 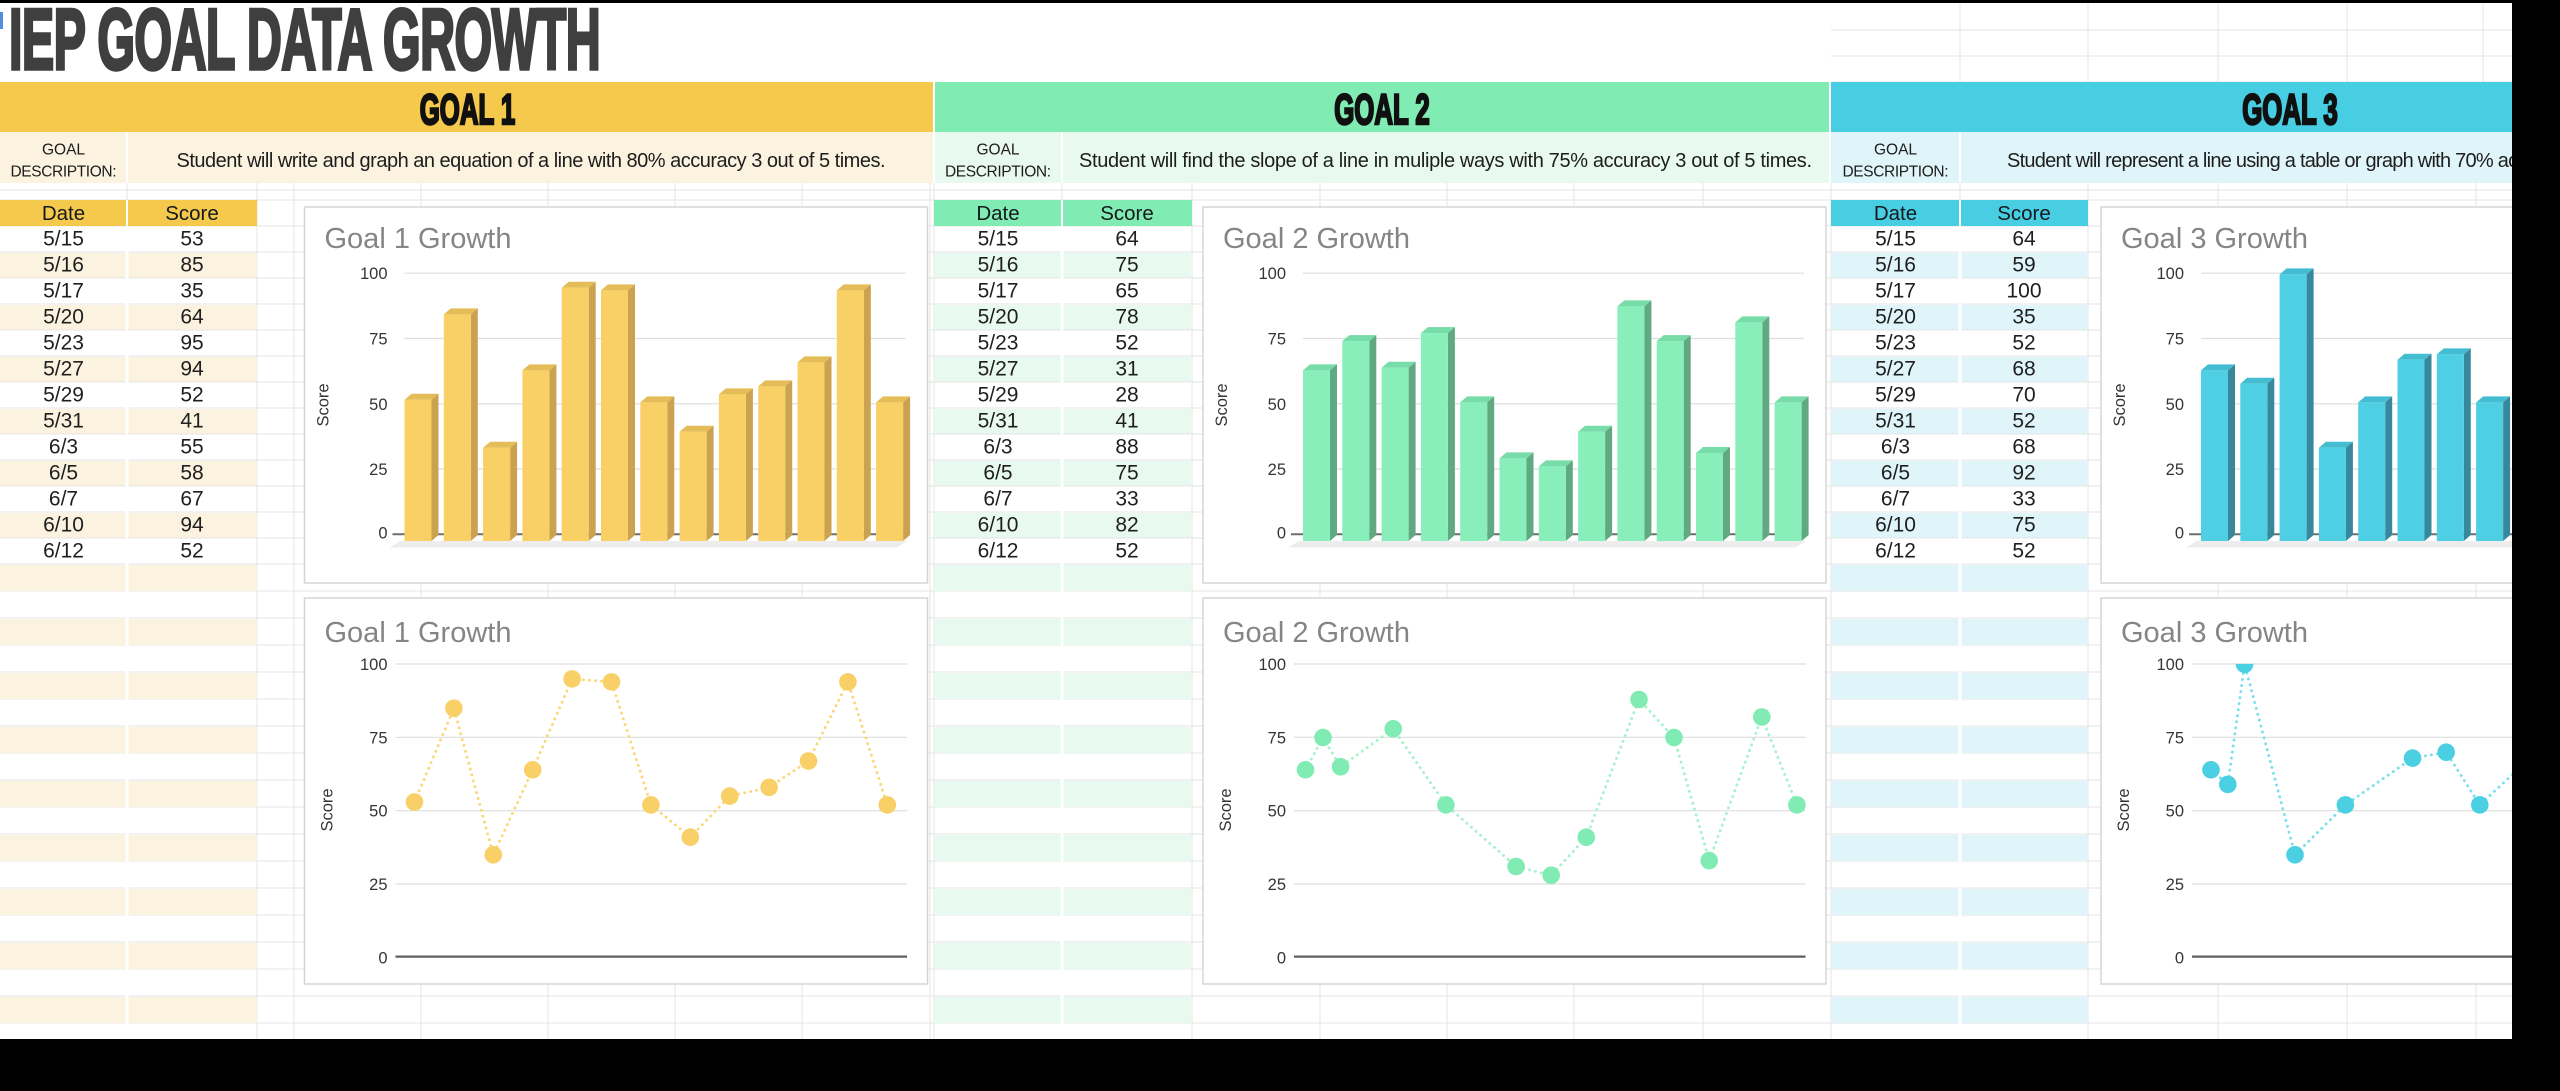 I want to click on svg-text: 6/5, so click(x=997, y=473).